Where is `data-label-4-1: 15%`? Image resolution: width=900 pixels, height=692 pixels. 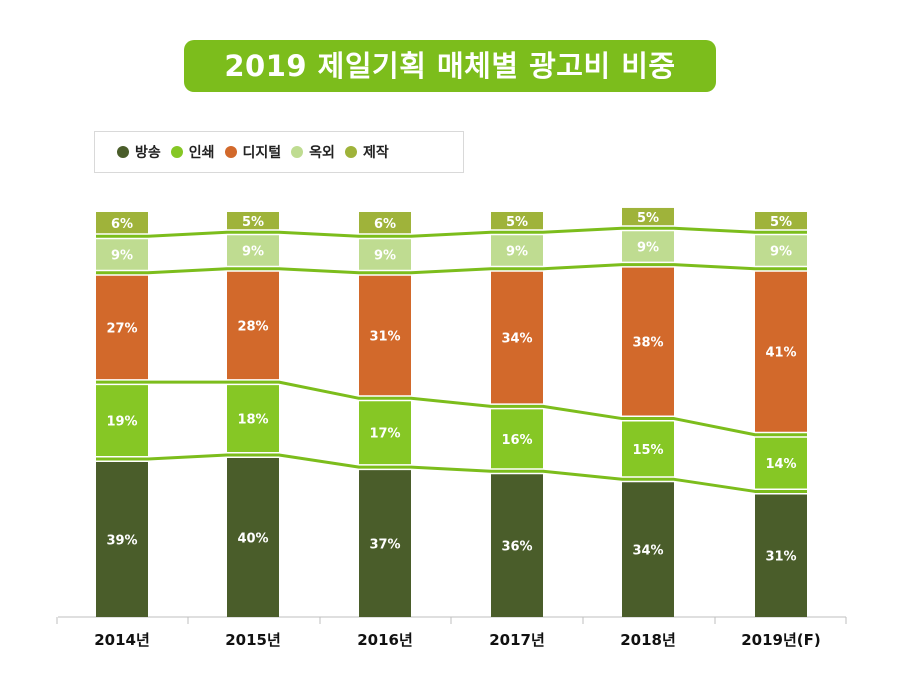
data-label-4-1: 15% is located at coordinates (647, 450).